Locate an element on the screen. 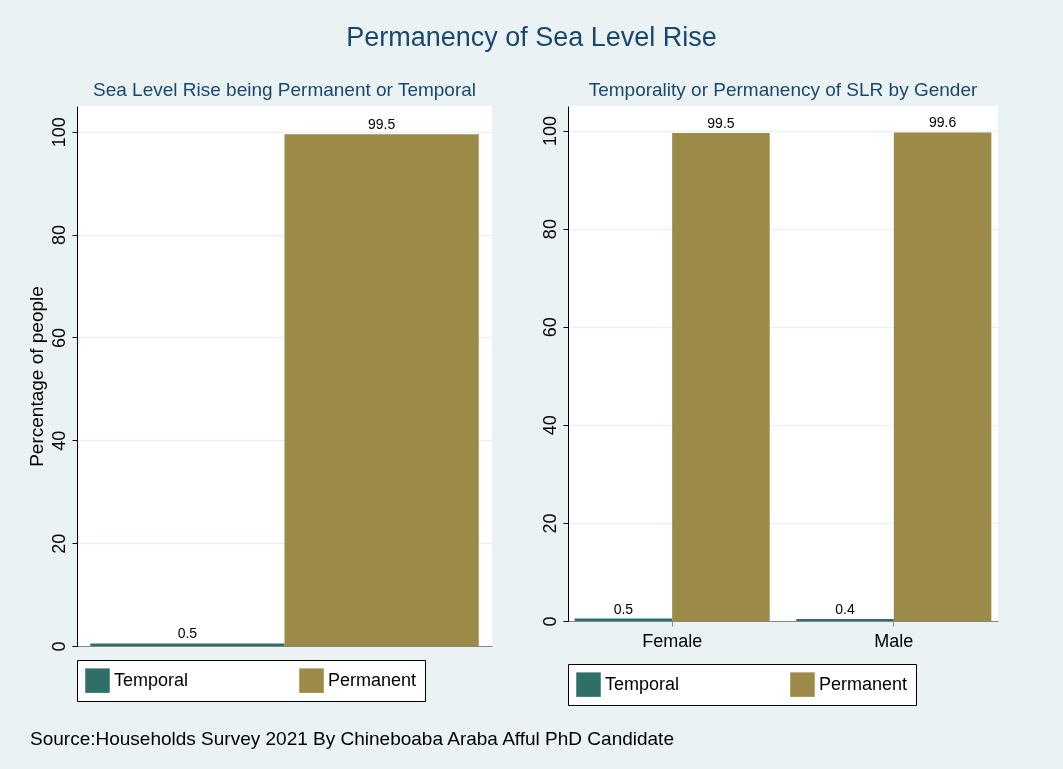 Image resolution: width=1063 pixels, height=769 pixels. x-tick-label: Female is located at coordinates (672, 640).